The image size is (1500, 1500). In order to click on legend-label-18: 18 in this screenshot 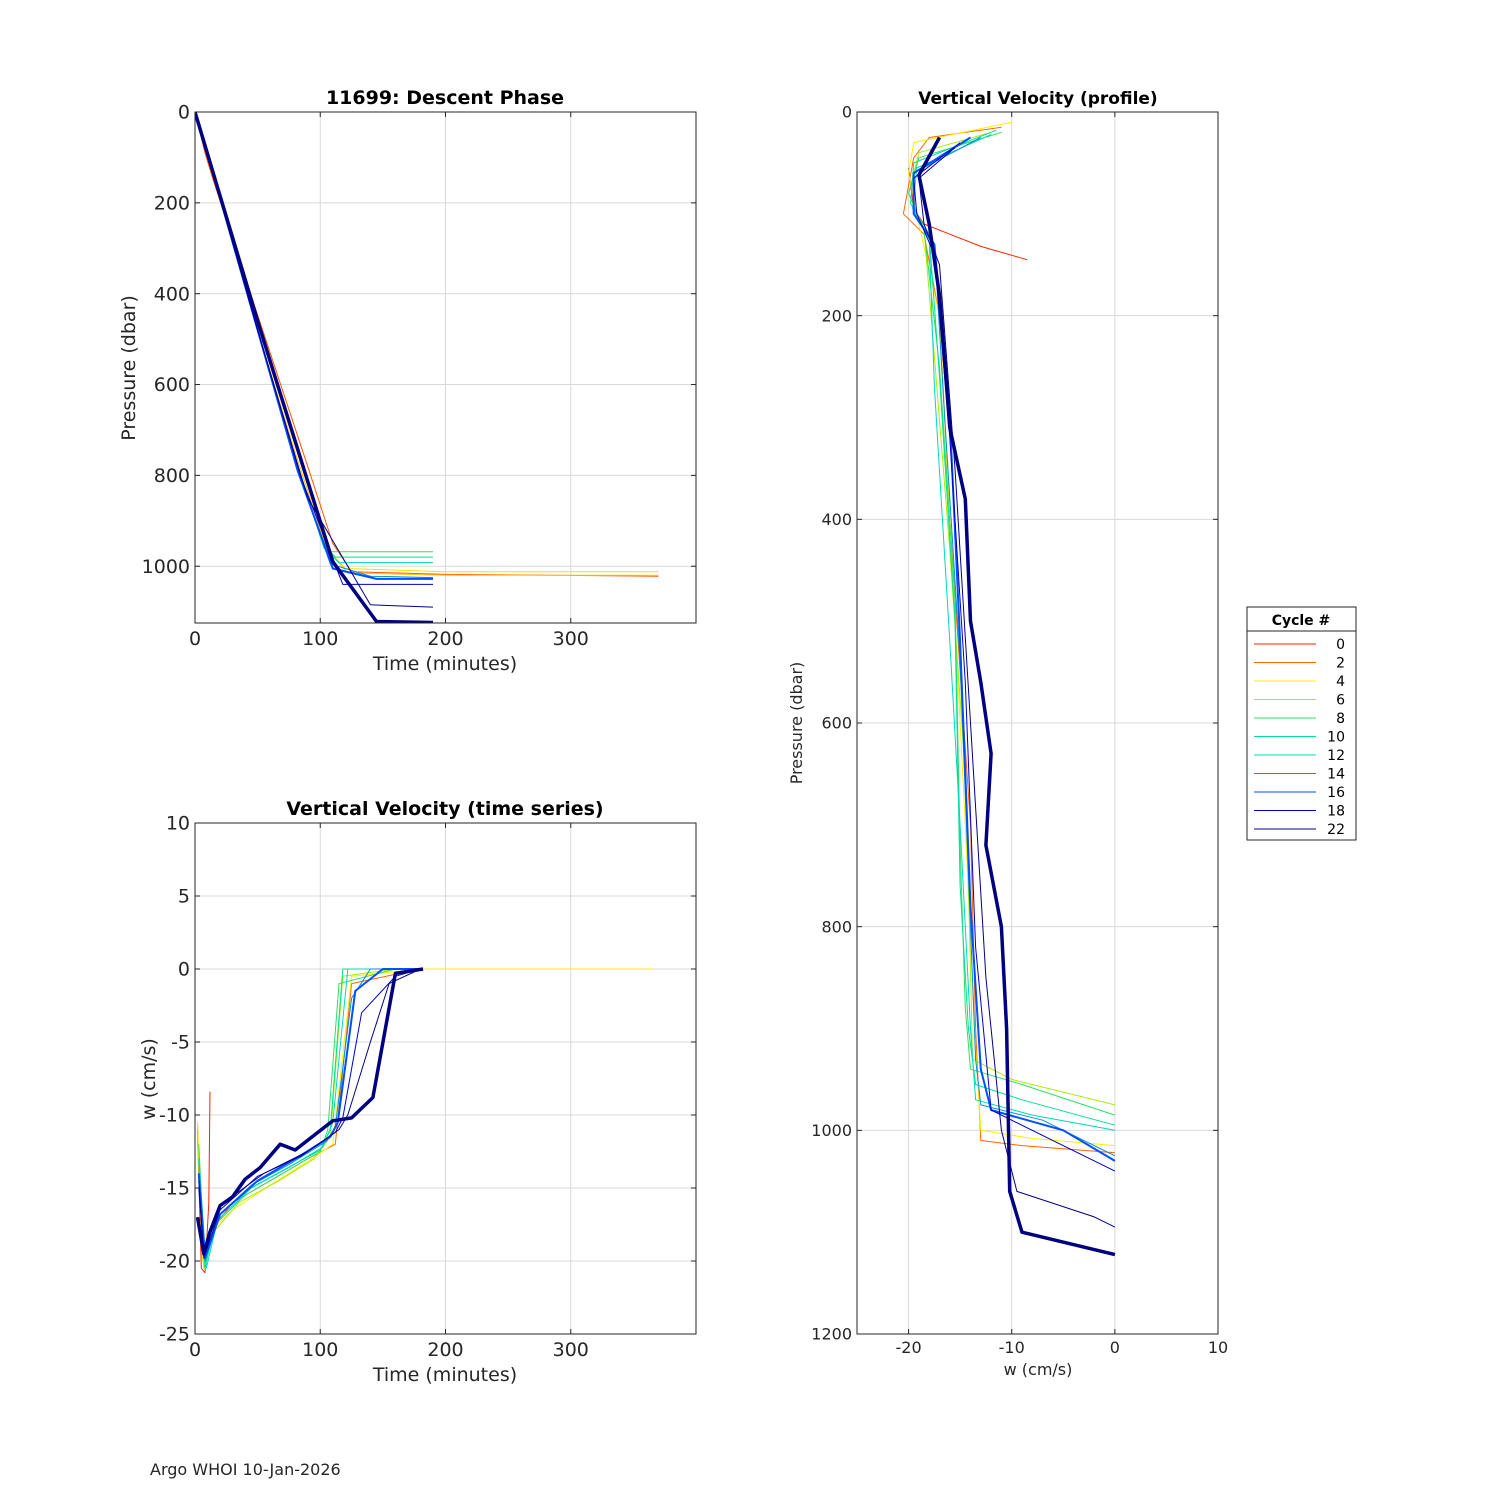, I will do `click(1336, 812)`.